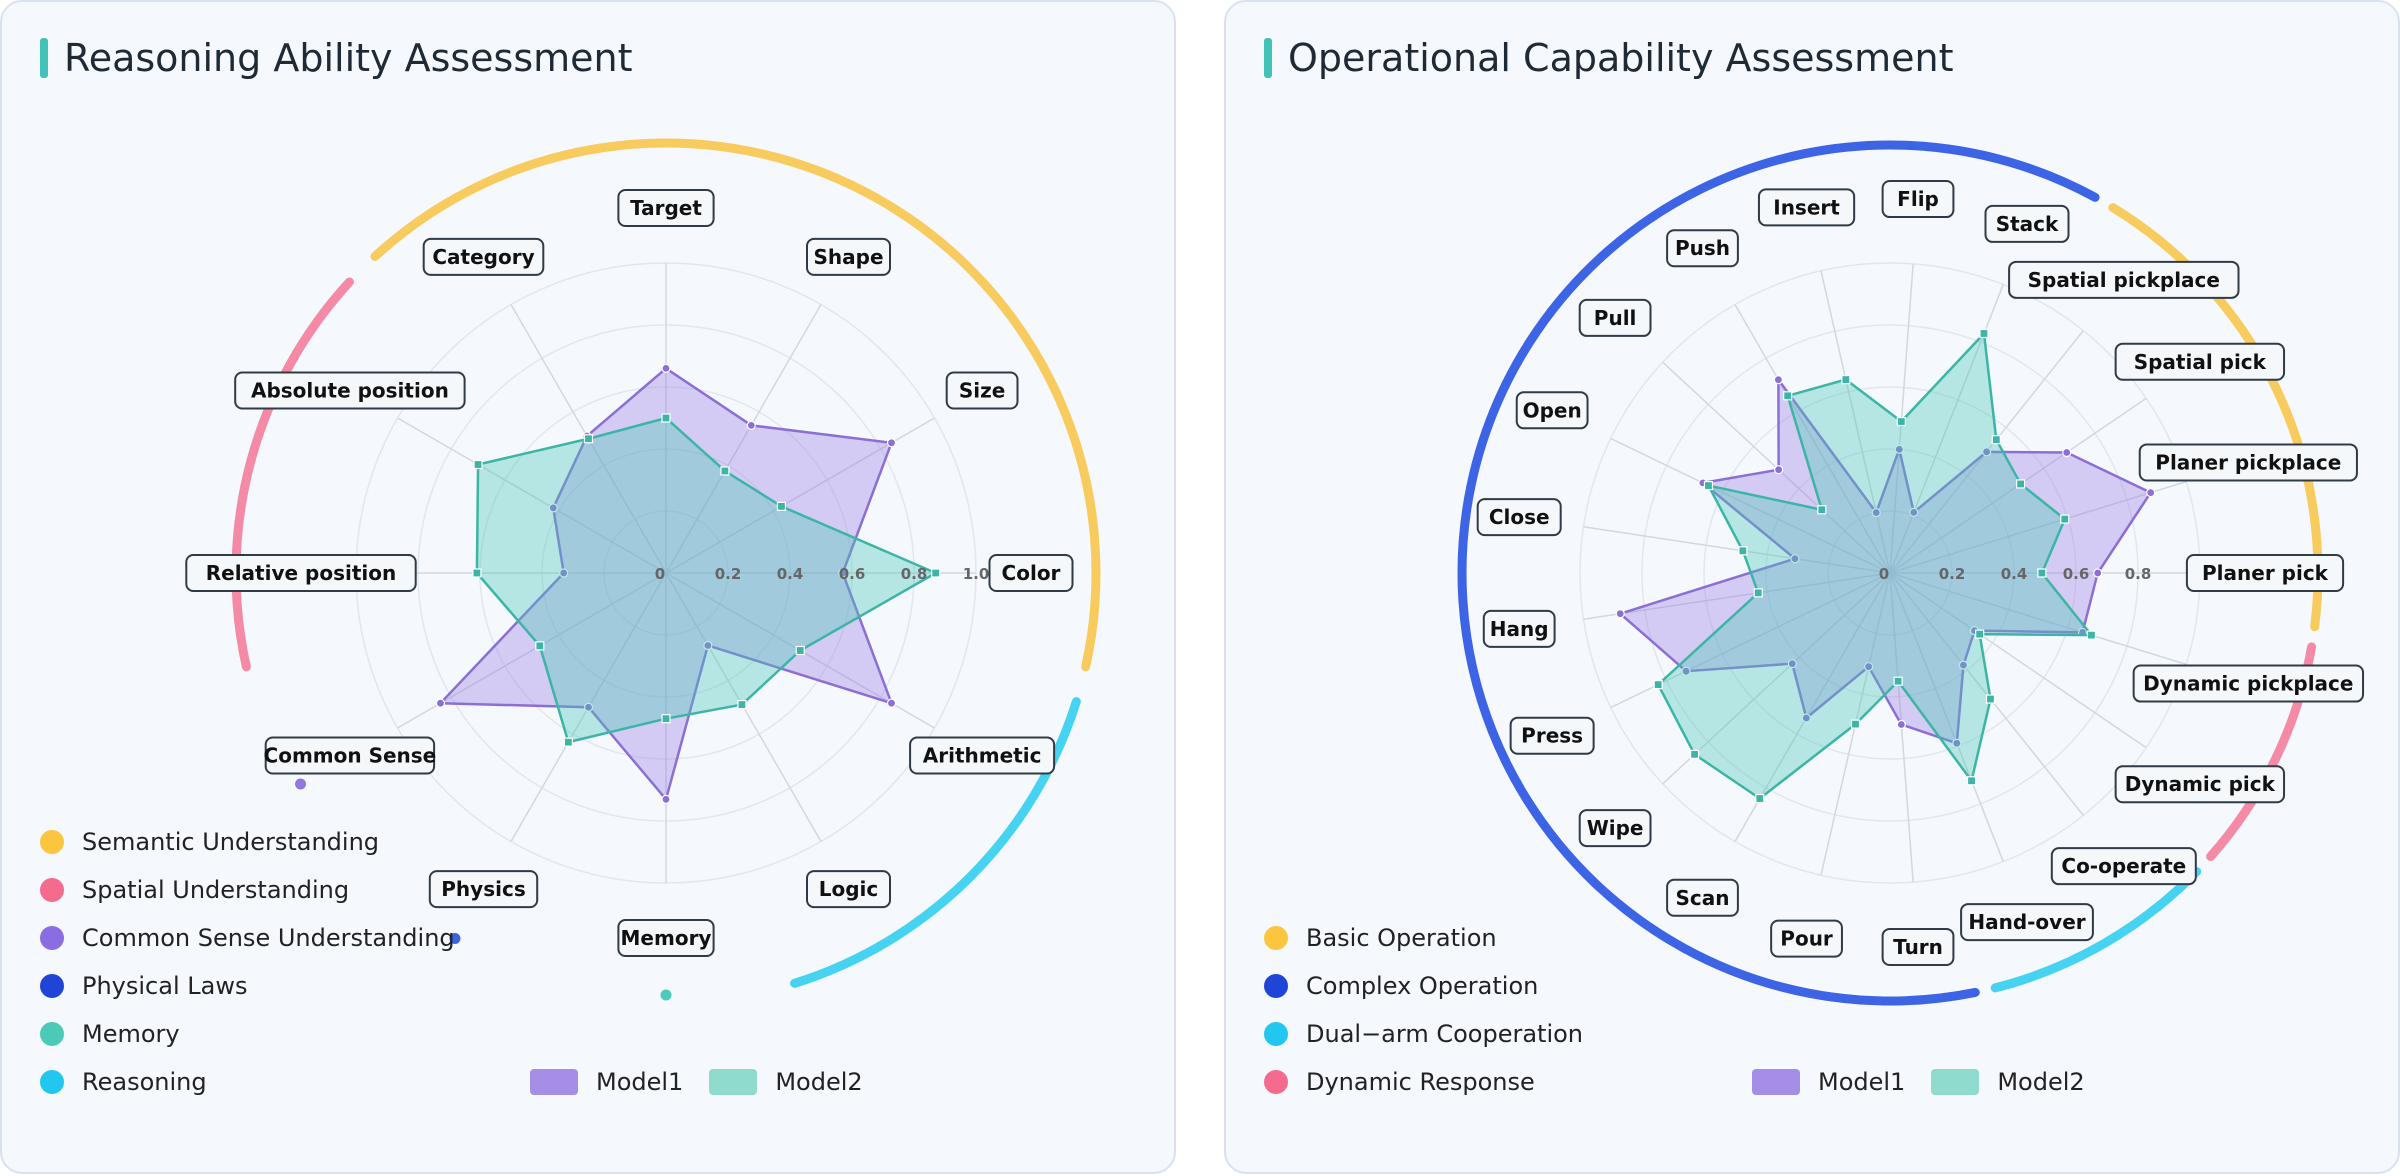 The image size is (2400, 1176). Describe the element at coordinates (2038, 619) in the screenshot. I see `axis-spoke-dynamic-pickplace` at that location.